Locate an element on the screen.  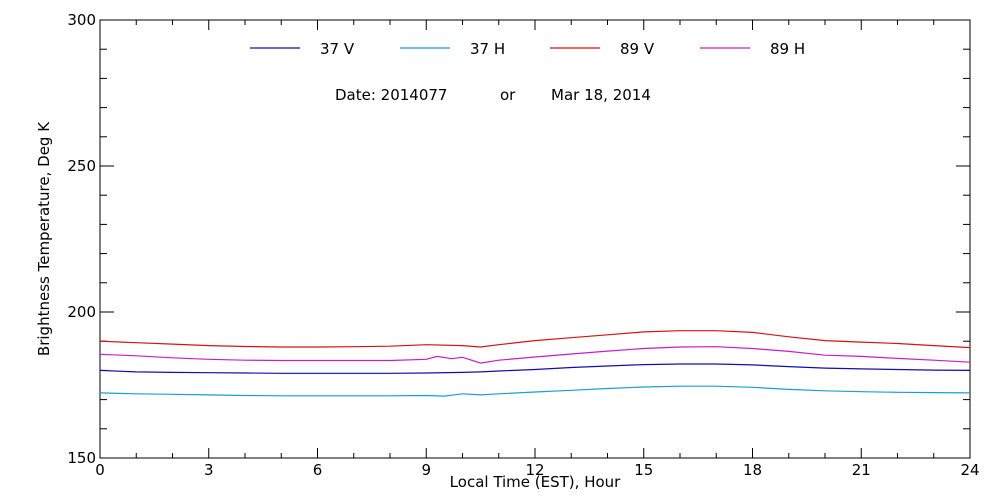
series-line-89-v is located at coordinates (535, 339).